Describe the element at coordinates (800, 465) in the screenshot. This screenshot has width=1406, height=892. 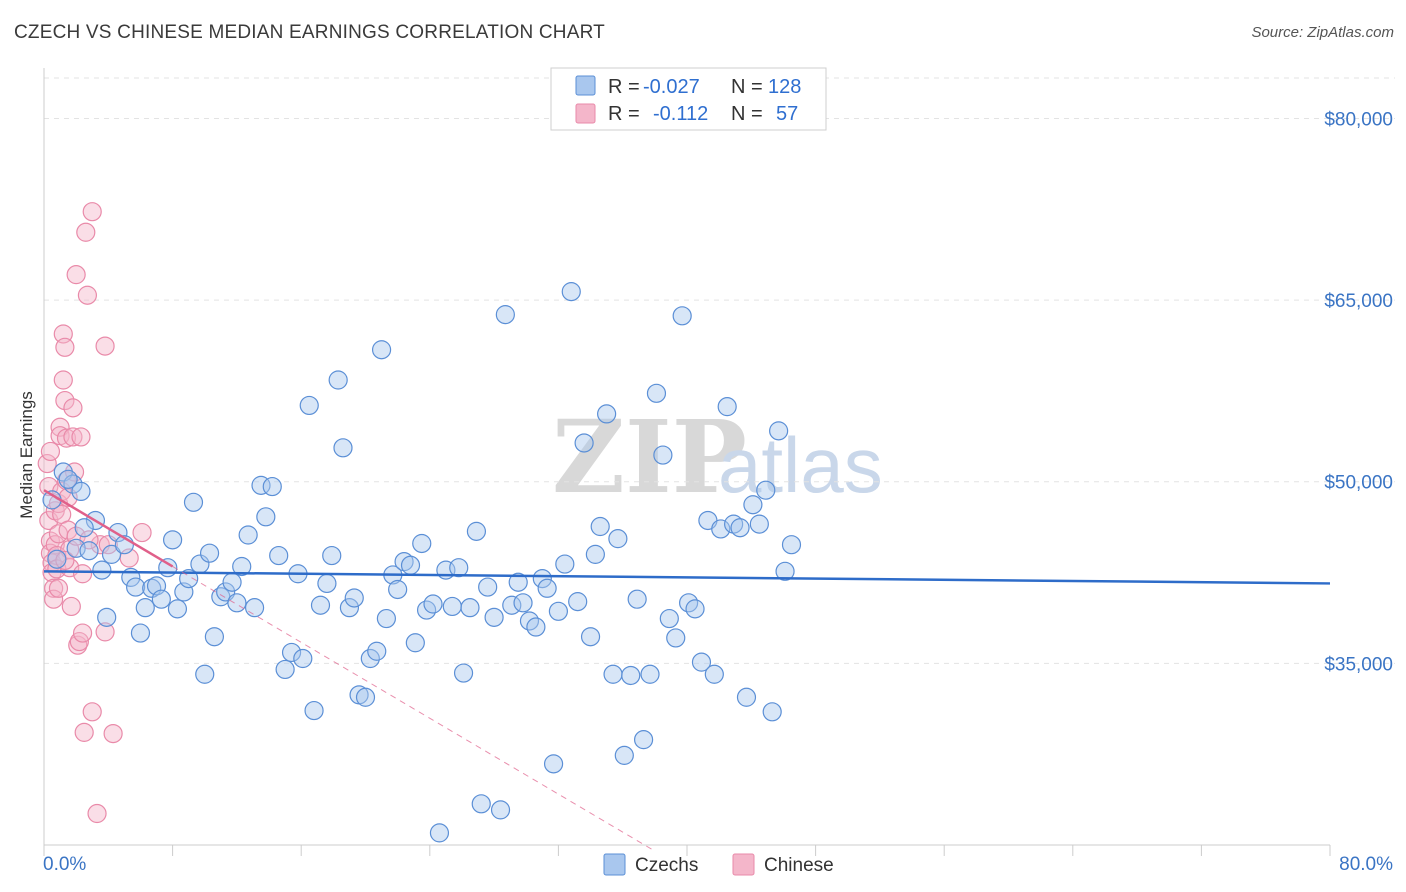
I see `watermark-atlas: atlas` at that location.